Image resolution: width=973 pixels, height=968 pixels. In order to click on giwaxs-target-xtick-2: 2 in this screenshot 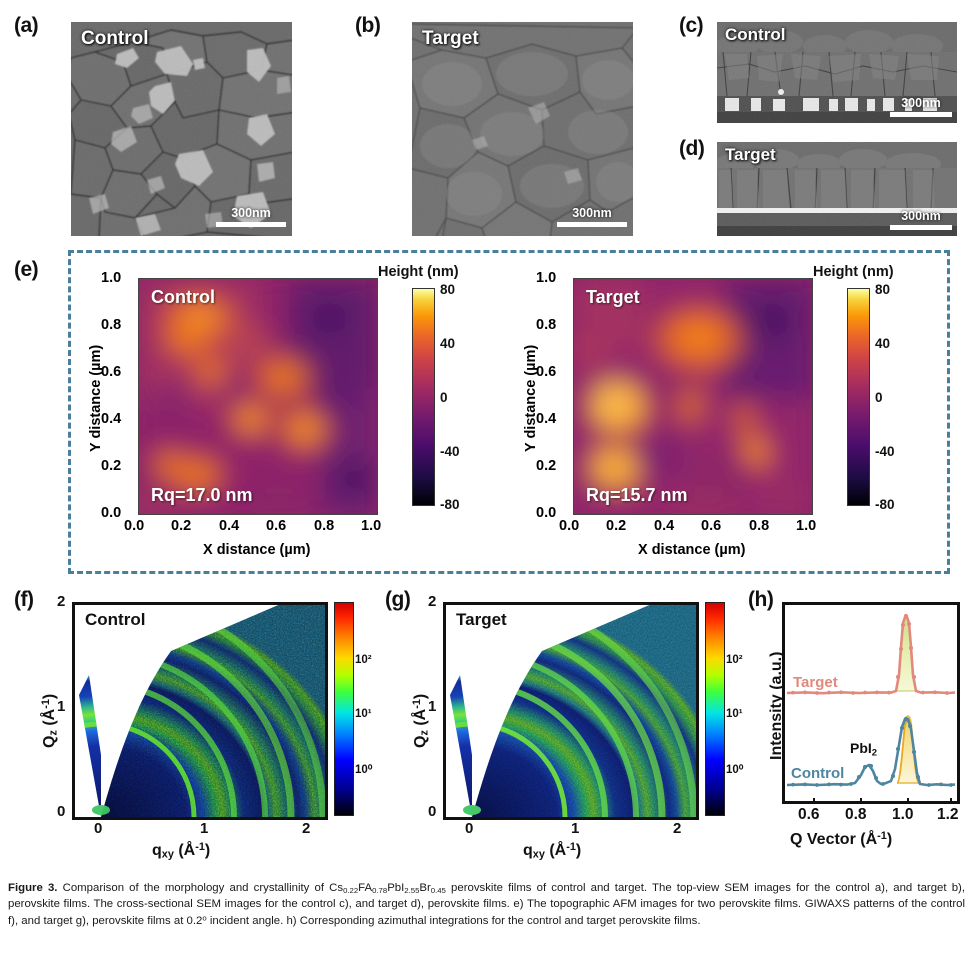, I will do `click(677, 828)`.